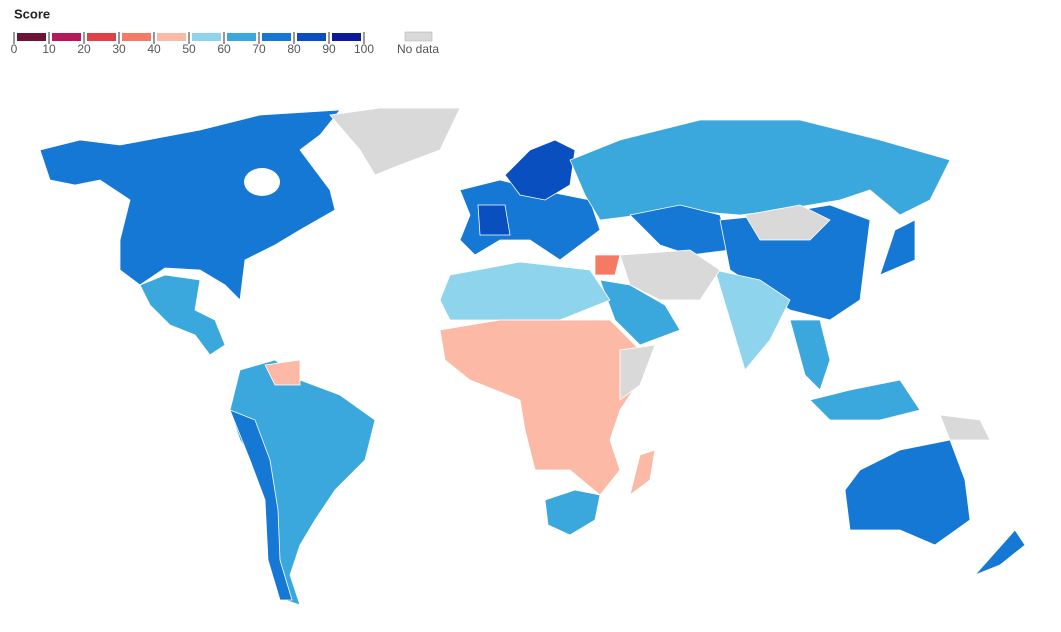 The image size is (1061, 632). Describe the element at coordinates (154, 49) in the screenshot. I see `legend-tick-label: 40` at that location.